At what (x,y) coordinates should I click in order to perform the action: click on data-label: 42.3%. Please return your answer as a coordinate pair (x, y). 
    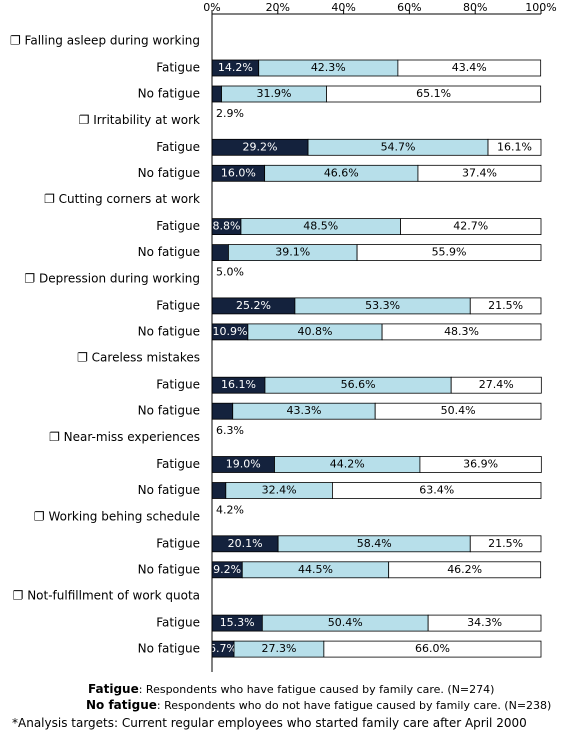
    Looking at the image, I should click on (328, 67).